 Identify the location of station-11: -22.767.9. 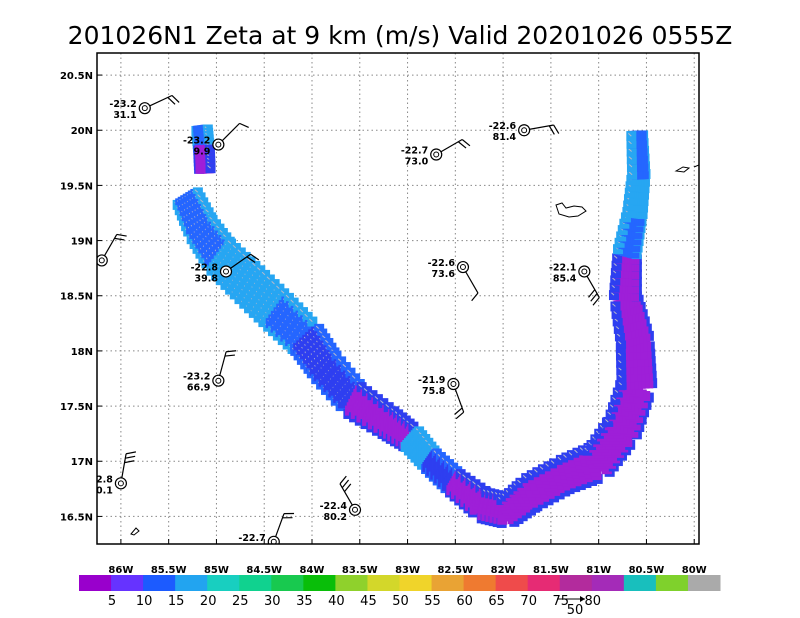
(266, 528).